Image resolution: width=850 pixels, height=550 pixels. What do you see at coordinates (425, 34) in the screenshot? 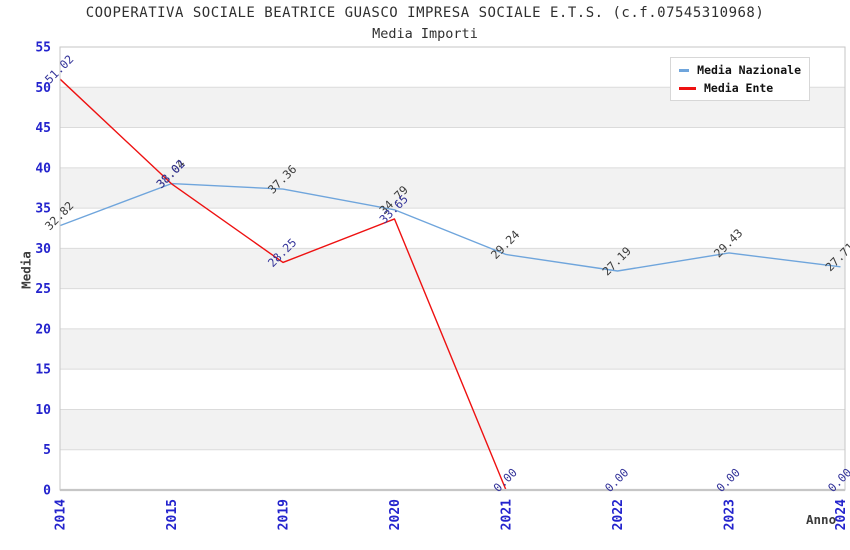
I see `chart-subtitle: Media Importi` at bounding box center [425, 34].